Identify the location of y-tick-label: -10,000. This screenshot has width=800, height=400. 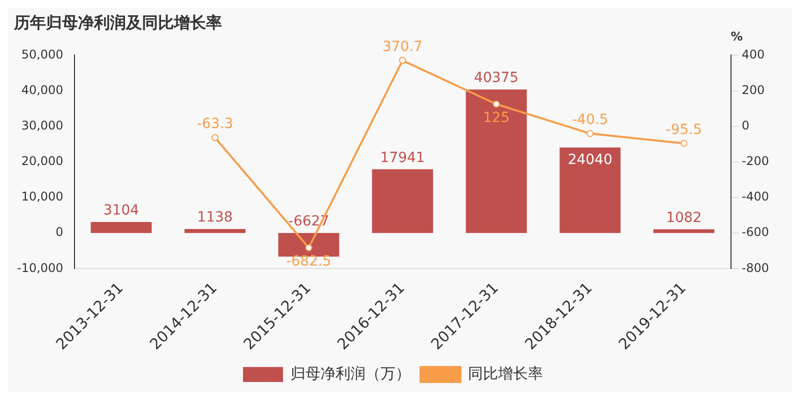
(40, 267).